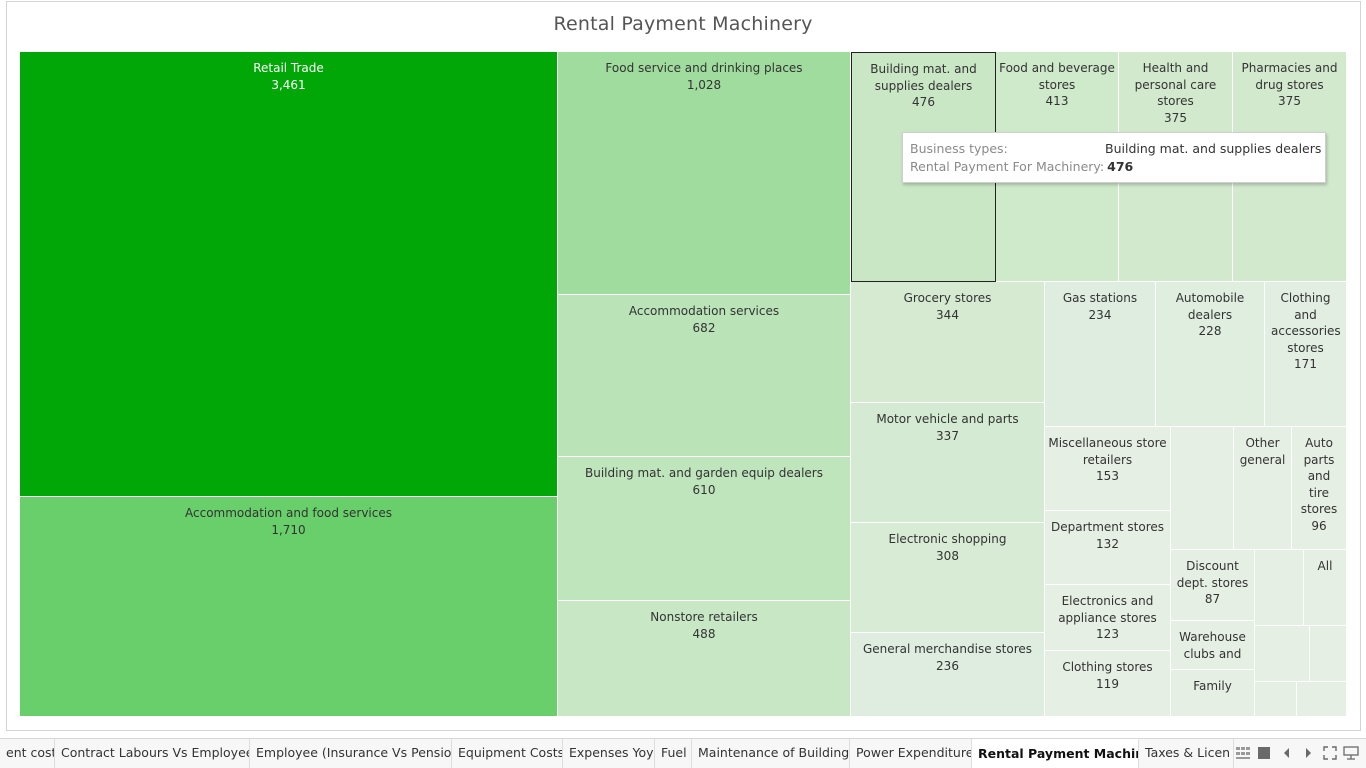 The height and width of the screenshot is (768, 1366). I want to click on tile-value: 236, so click(947, 665).